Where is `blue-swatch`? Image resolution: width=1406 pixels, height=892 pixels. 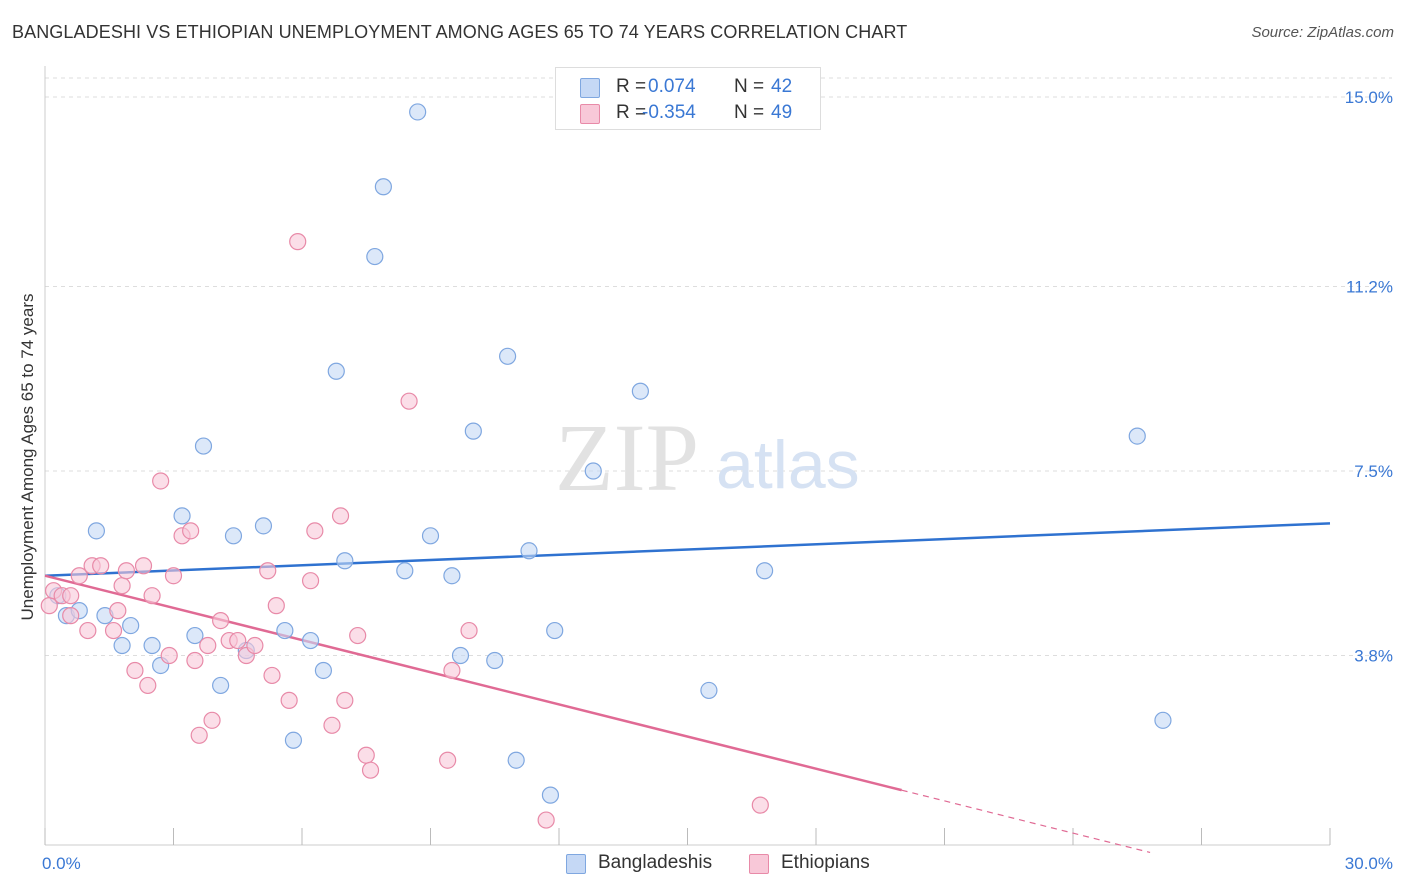
blue-swatch is located at coordinates (590, 88).